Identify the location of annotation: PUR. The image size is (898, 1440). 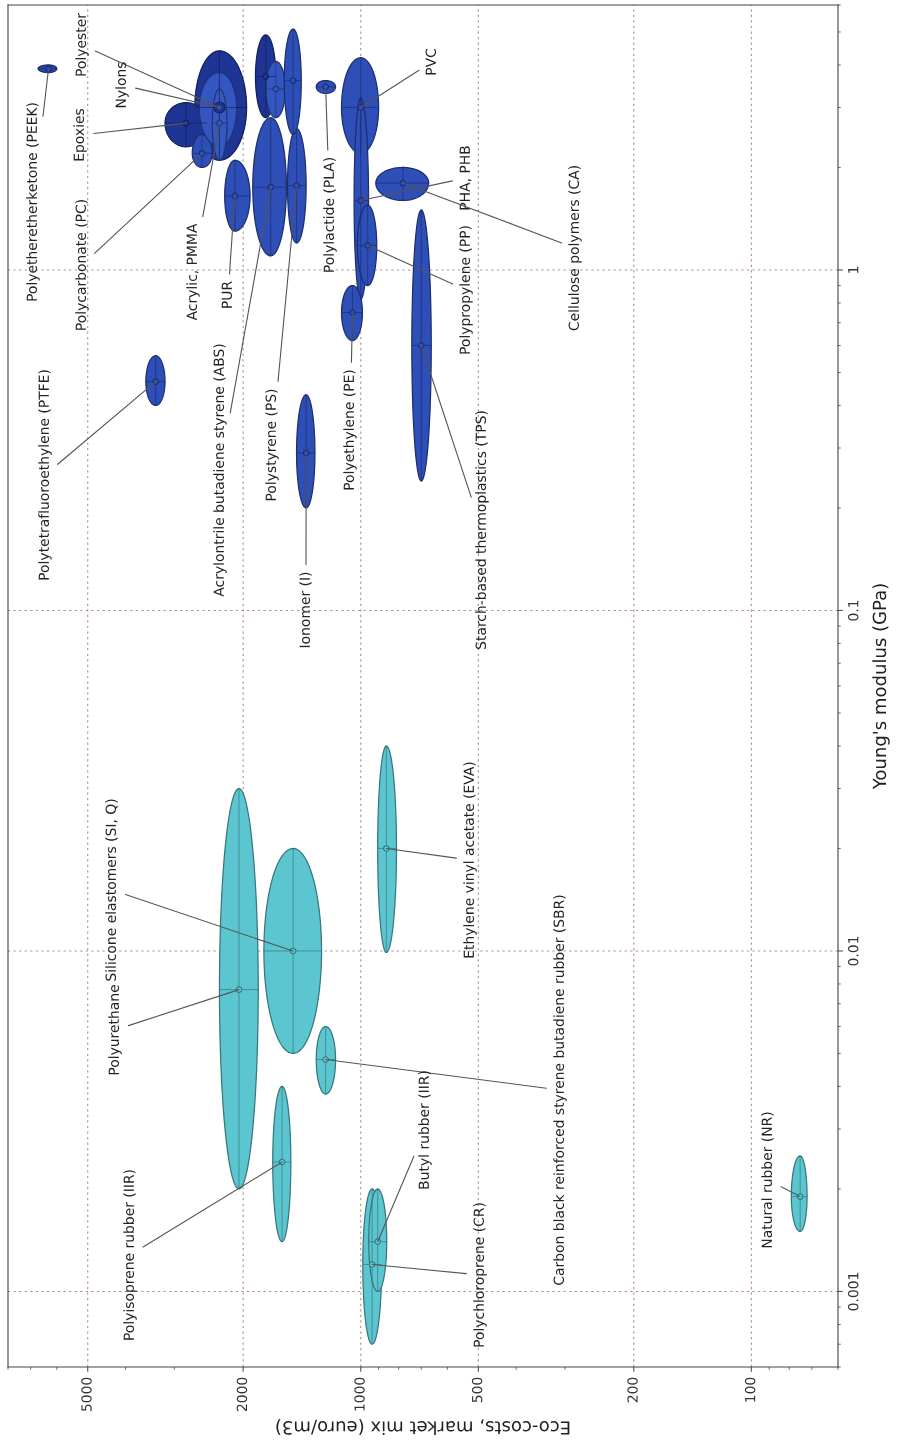
(227, 294).